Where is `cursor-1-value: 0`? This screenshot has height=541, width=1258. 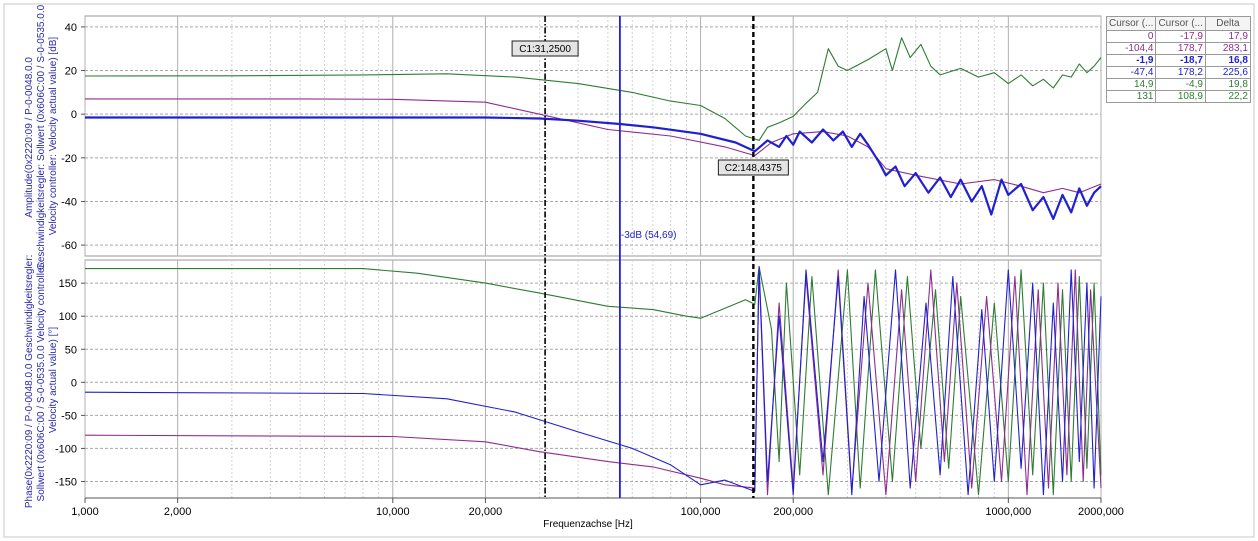
cursor-1-value: 0 is located at coordinates (1131, 36).